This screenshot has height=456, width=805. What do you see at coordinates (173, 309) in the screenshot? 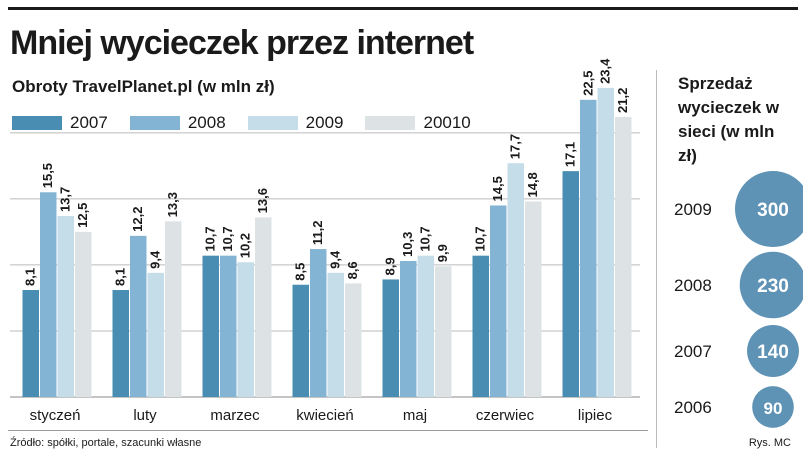
I see `bar-20010-luty` at bounding box center [173, 309].